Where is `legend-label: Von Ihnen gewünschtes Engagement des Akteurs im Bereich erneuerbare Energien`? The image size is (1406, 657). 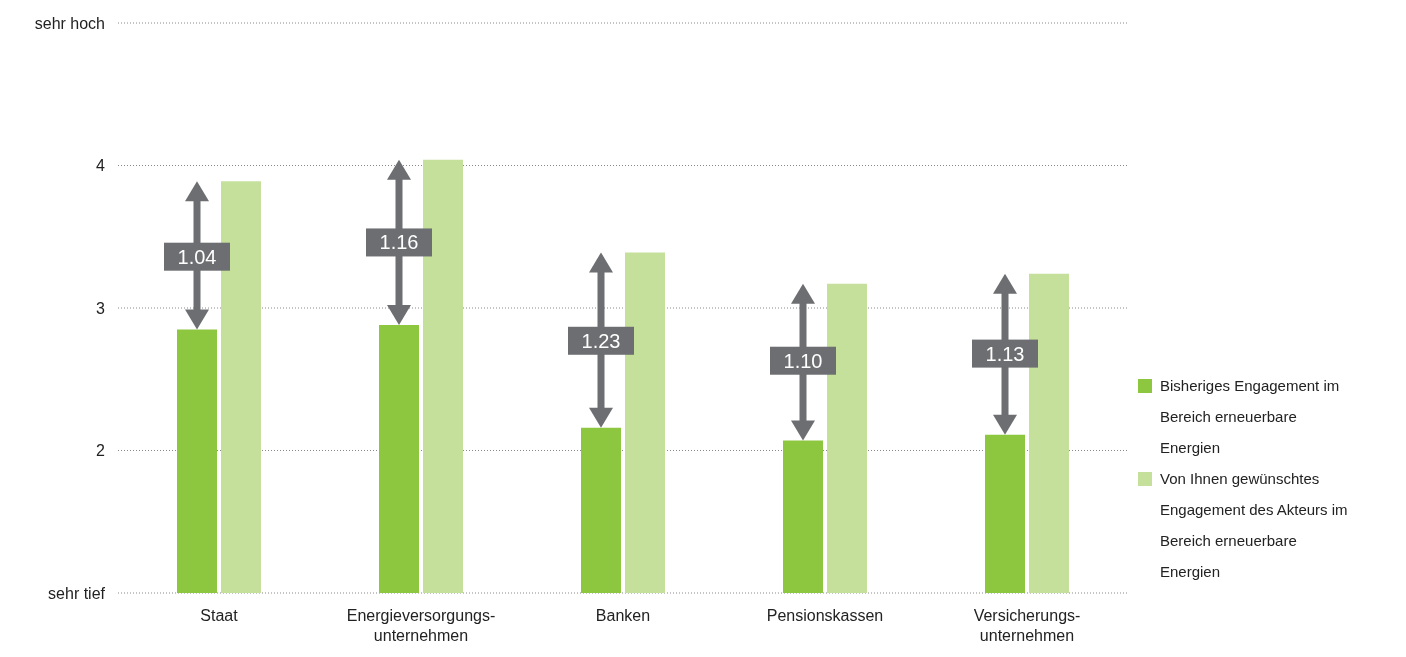
legend-label: Von Ihnen gewünschtes Engagement des Akteurs im Bereich erneuerbare Energien is located at coordinates (1254, 525).